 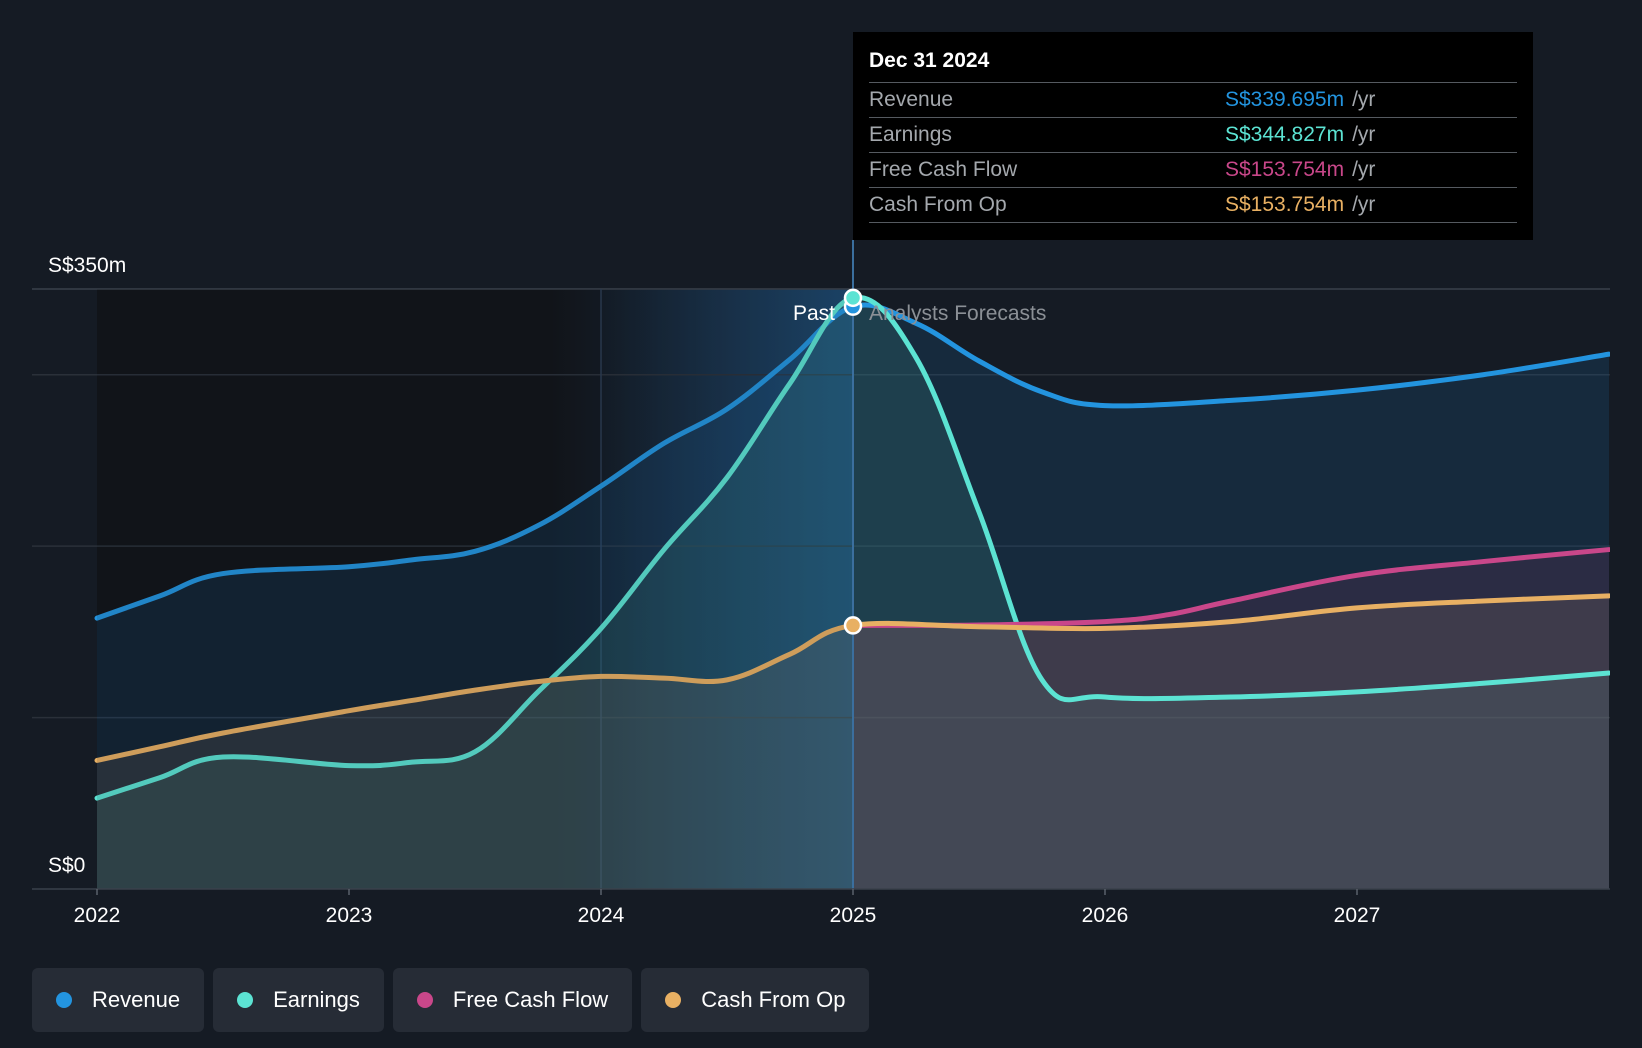 I want to click on legend-item-earnings: Earnings, so click(x=298, y=1000).